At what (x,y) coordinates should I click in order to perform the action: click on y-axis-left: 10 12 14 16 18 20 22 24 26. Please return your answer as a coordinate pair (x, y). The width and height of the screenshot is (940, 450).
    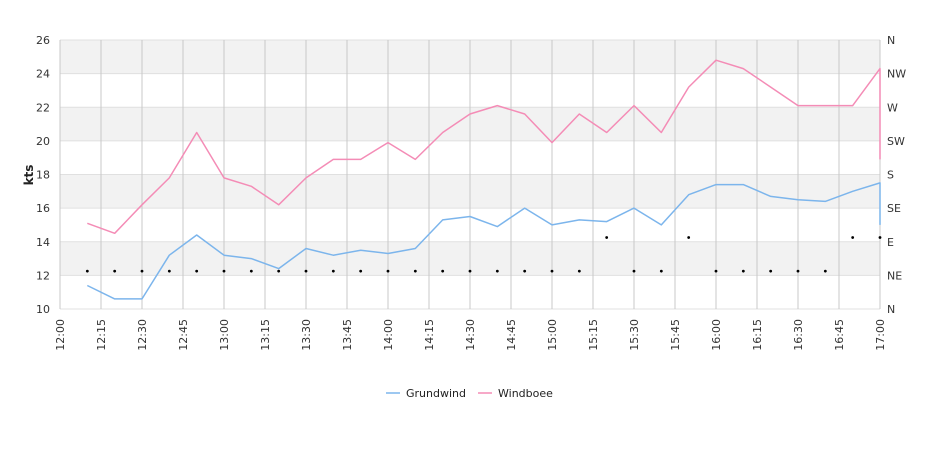
    Looking at the image, I should click on (43, 175).